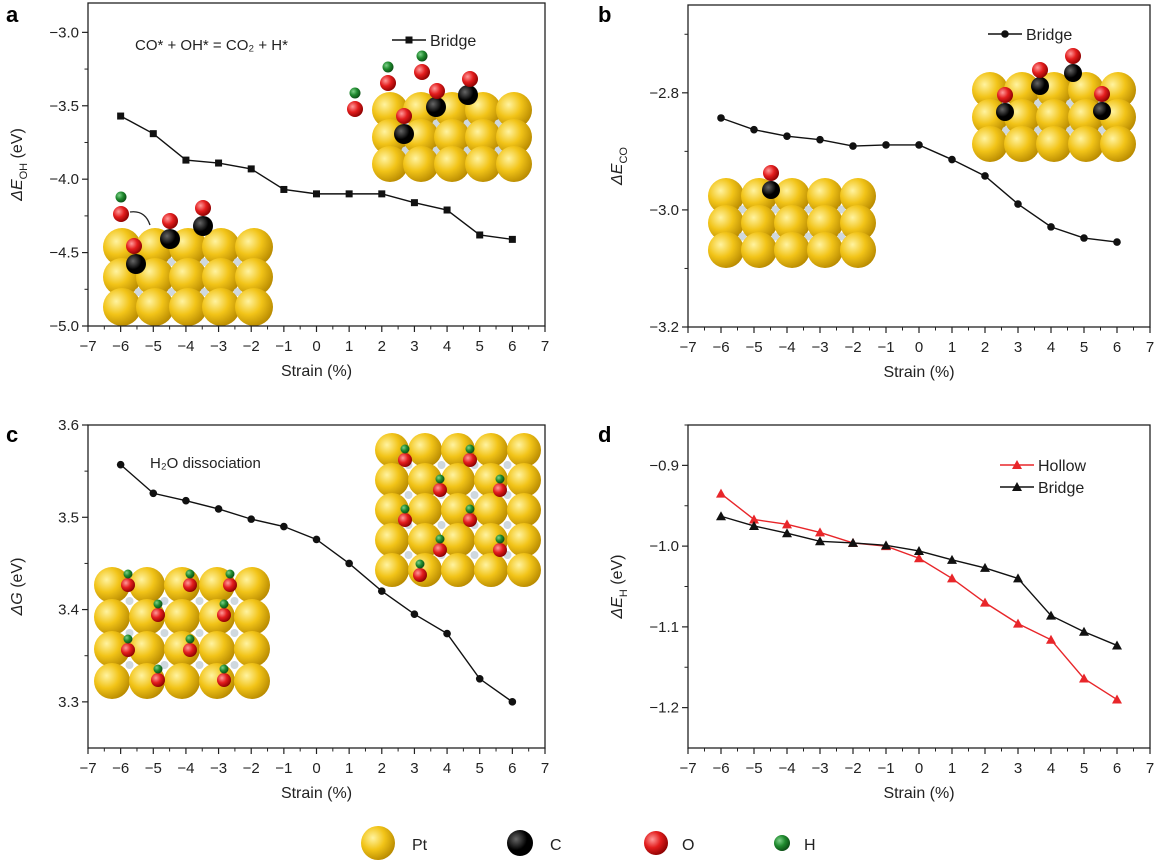  What do you see at coordinates (12, 14) in the screenshot?
I see `panel-letter: a` at bounding box center [12, 14].